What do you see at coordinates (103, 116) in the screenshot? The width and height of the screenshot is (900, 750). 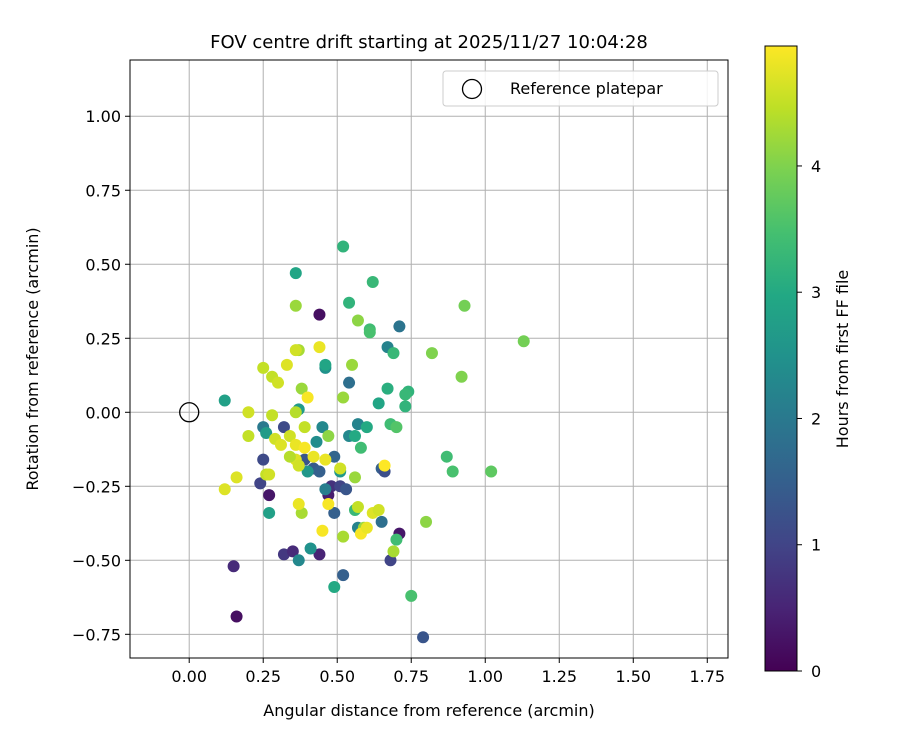 I see `y-tick-label: 1.00` at bounding box center [103, 116].